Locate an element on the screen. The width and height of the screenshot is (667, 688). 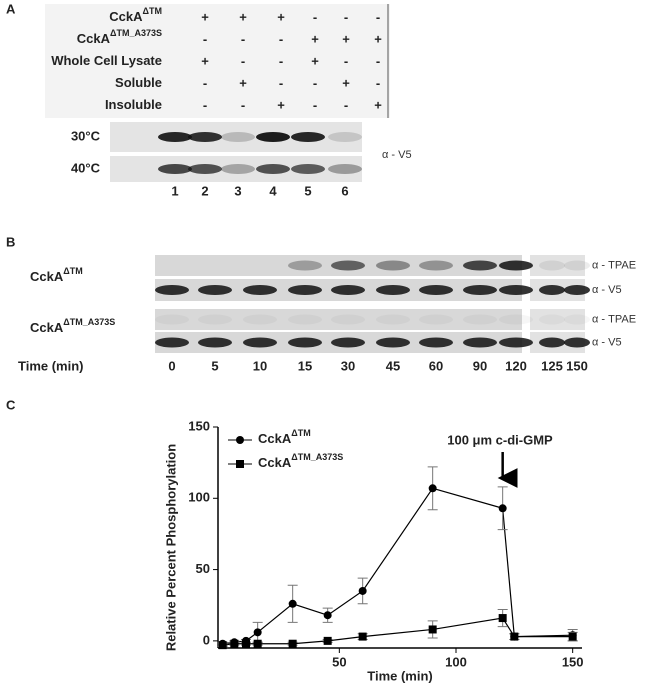
row-label-main: Insoluble is located at coordinates (133, 104).